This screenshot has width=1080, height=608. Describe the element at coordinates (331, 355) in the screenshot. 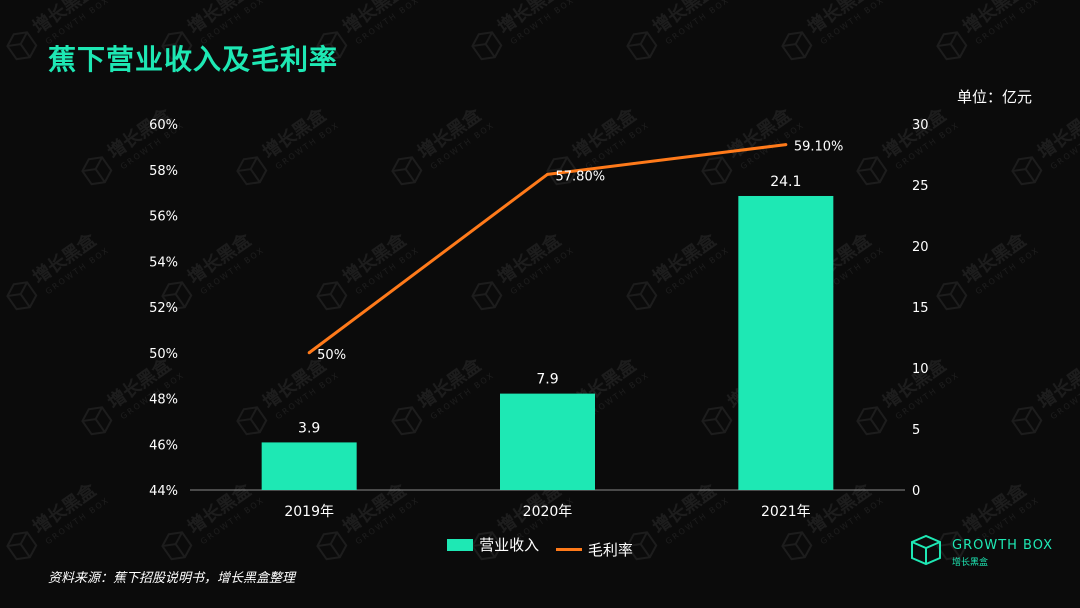

I see `line-data-label: 50%` at that location.